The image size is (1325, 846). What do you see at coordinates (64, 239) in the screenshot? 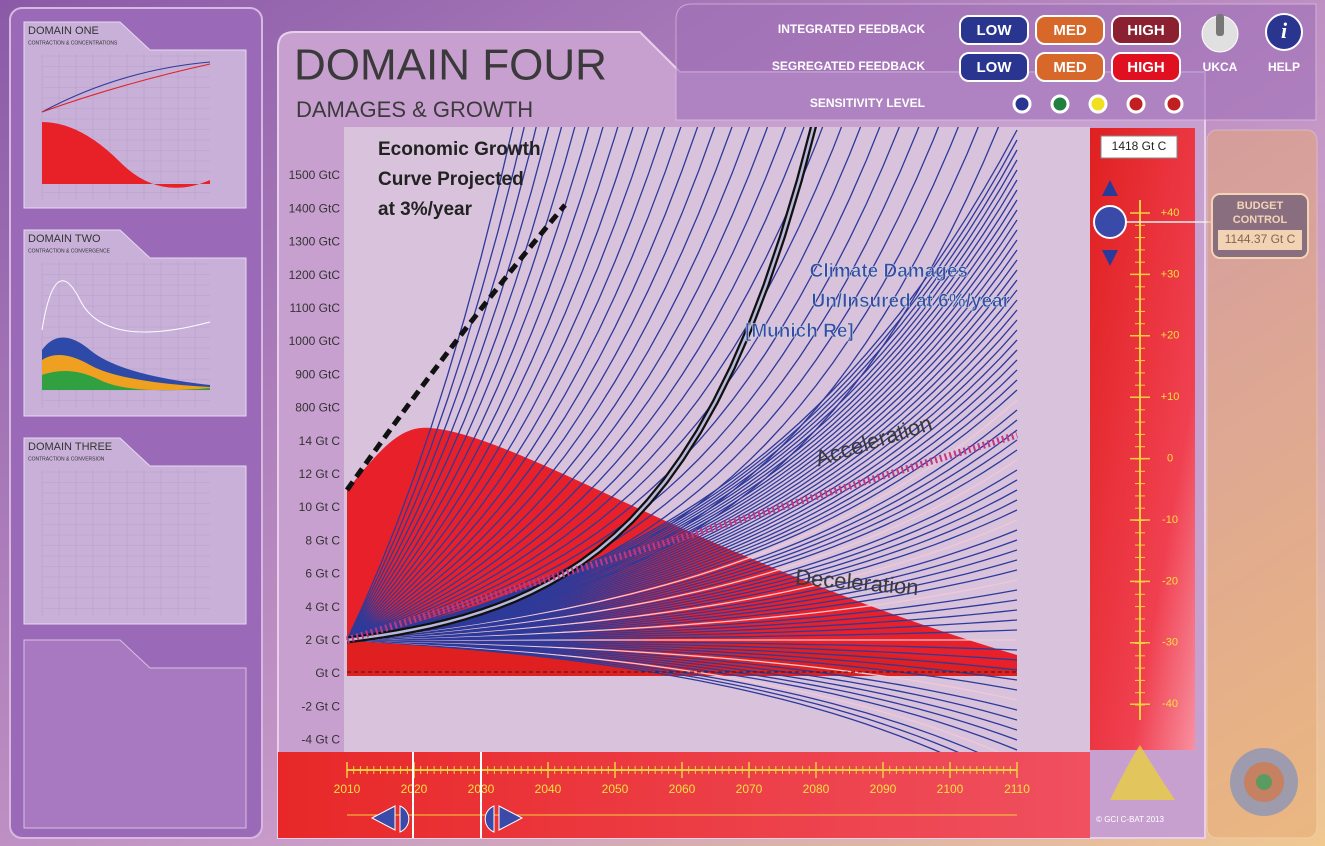
I see `folder-title: DOMAIN TWO` at bounding box center [64, 239].